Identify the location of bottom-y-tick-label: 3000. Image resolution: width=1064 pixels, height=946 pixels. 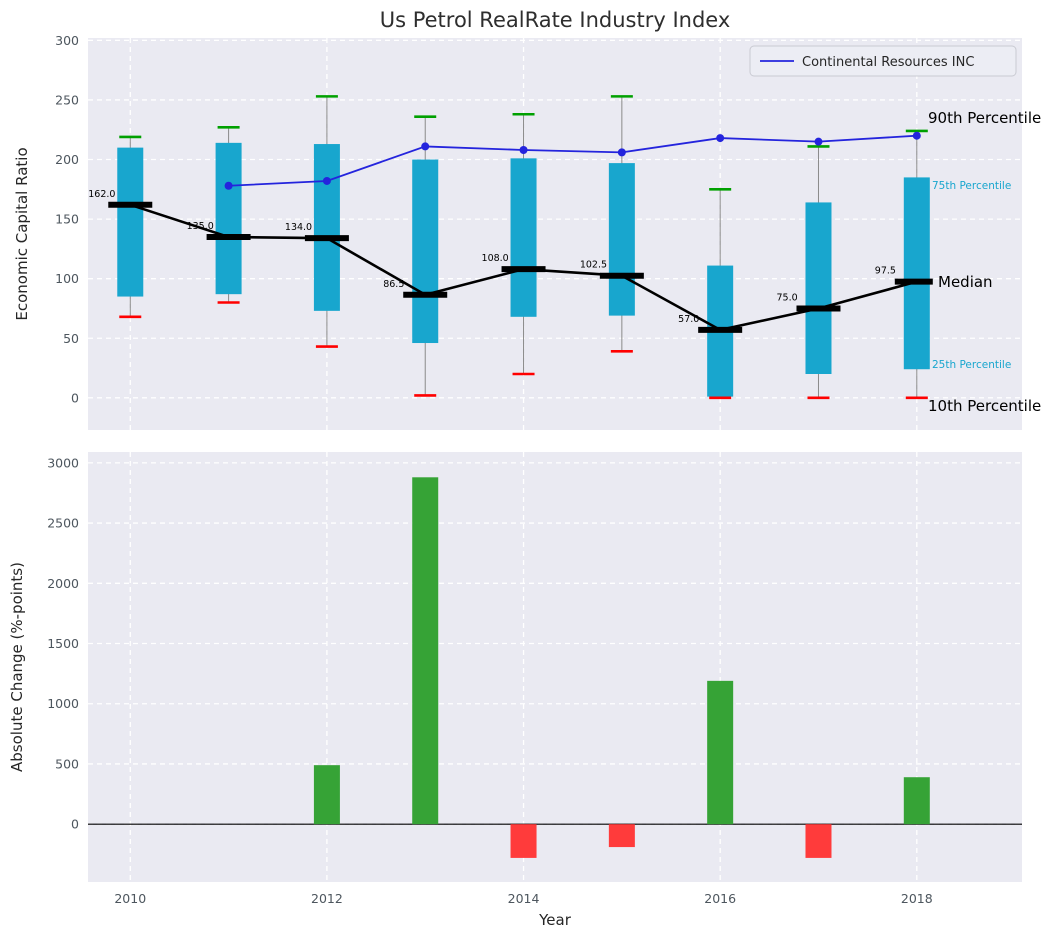
(63, 462).